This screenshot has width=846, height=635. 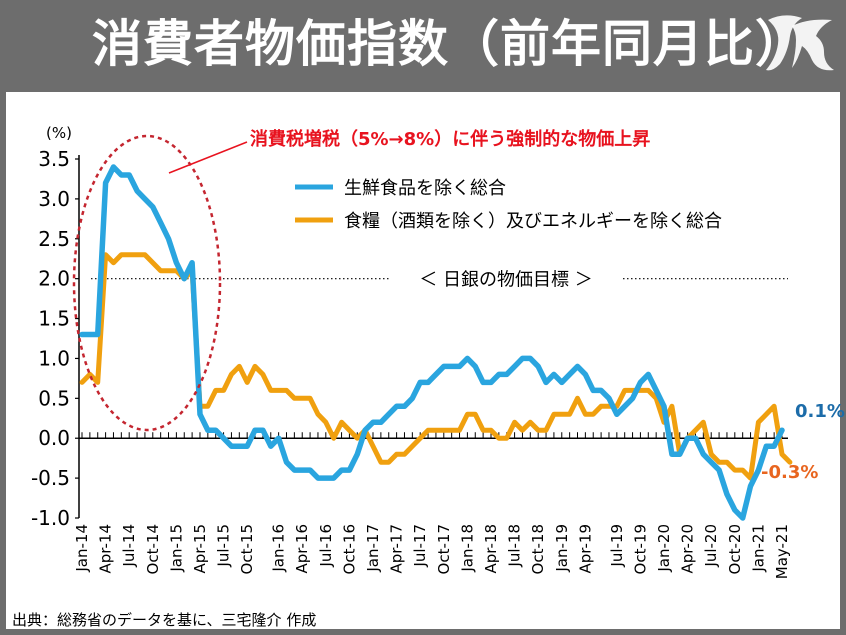 What do you see at coordinates (54, 319) in the screenshot?
I see `y-tick-label: 1.5` at bounding box center [54, 319].